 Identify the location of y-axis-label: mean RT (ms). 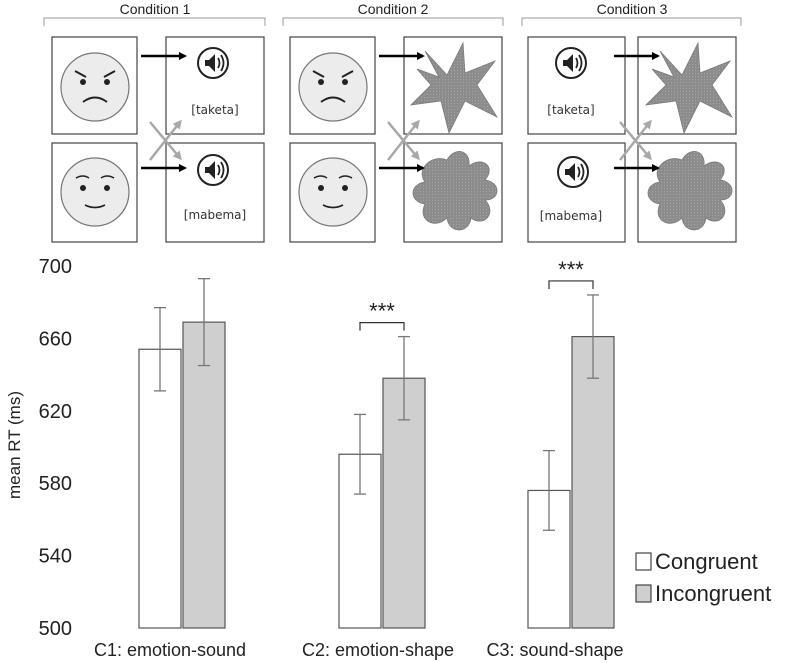
(14, 445).